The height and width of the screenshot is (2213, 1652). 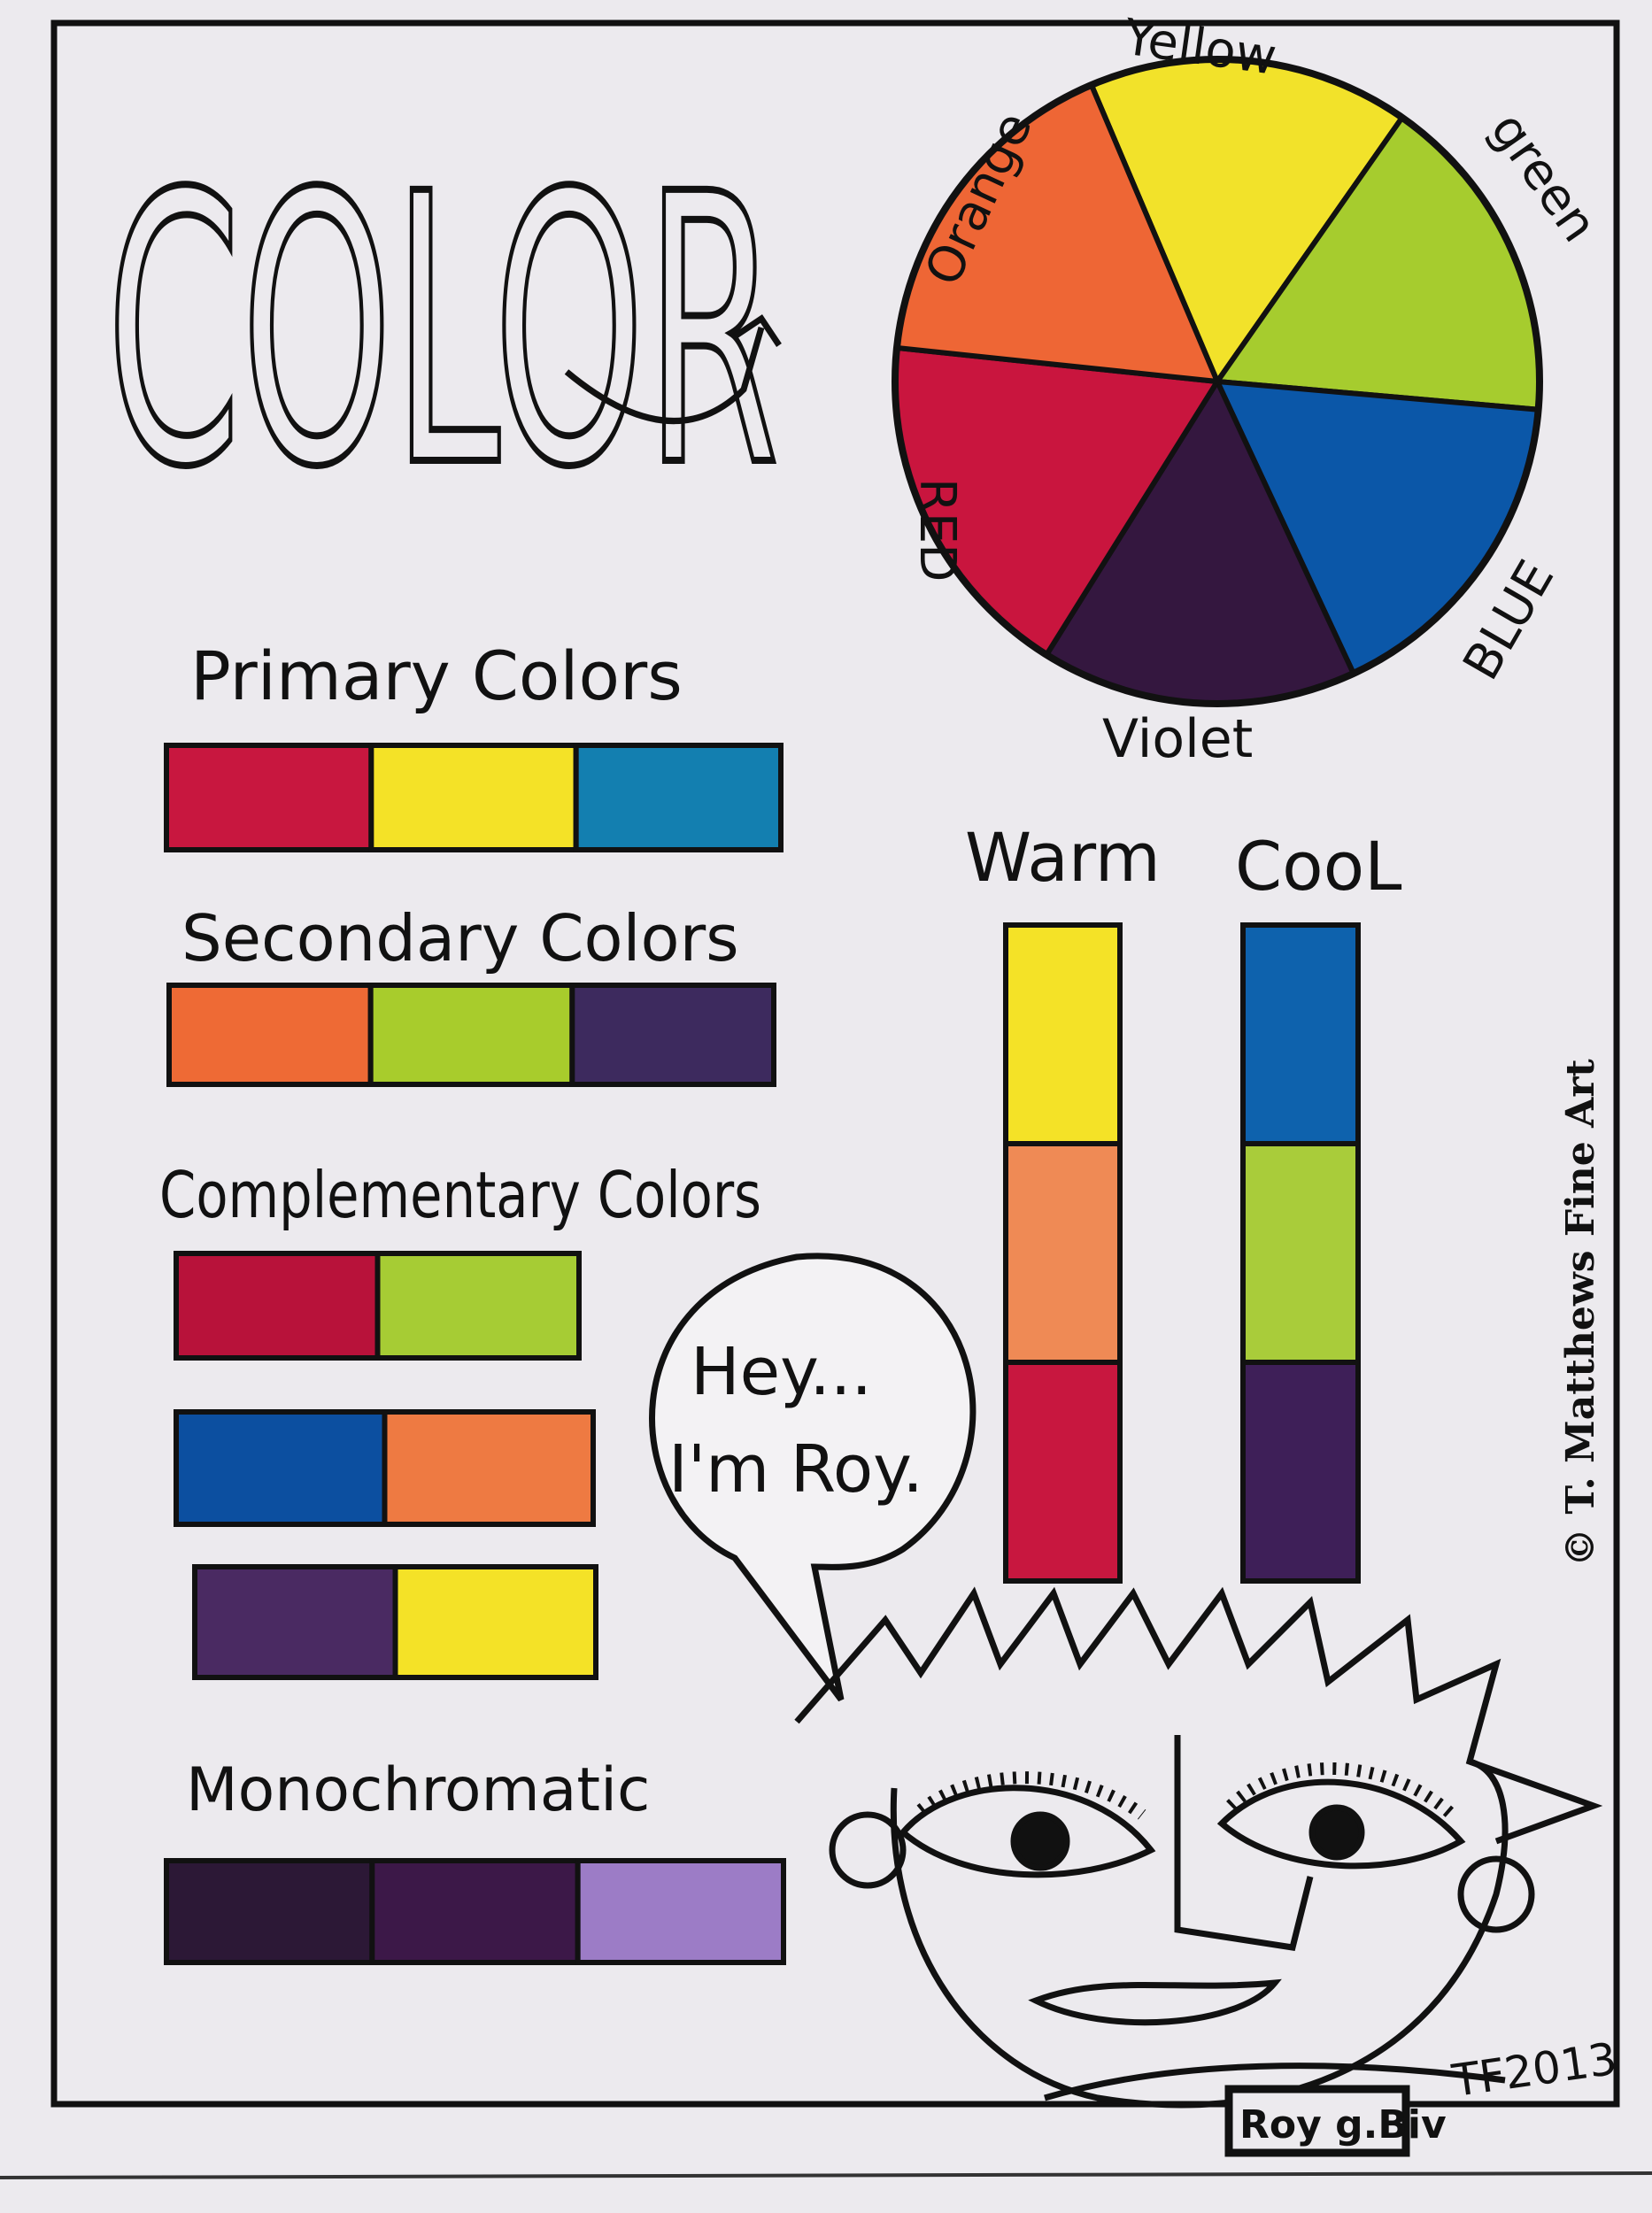 What do you see at coordinates (1177, 739) in the screenshot?
I see `wheel-label-violet: Violet` at bounding box center [1177, 739].